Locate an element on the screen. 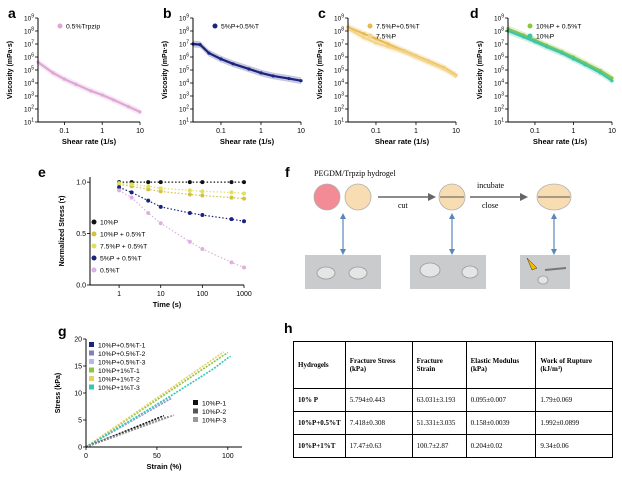  x-tick-label: 0.1 is located at coordinates (535, 131).